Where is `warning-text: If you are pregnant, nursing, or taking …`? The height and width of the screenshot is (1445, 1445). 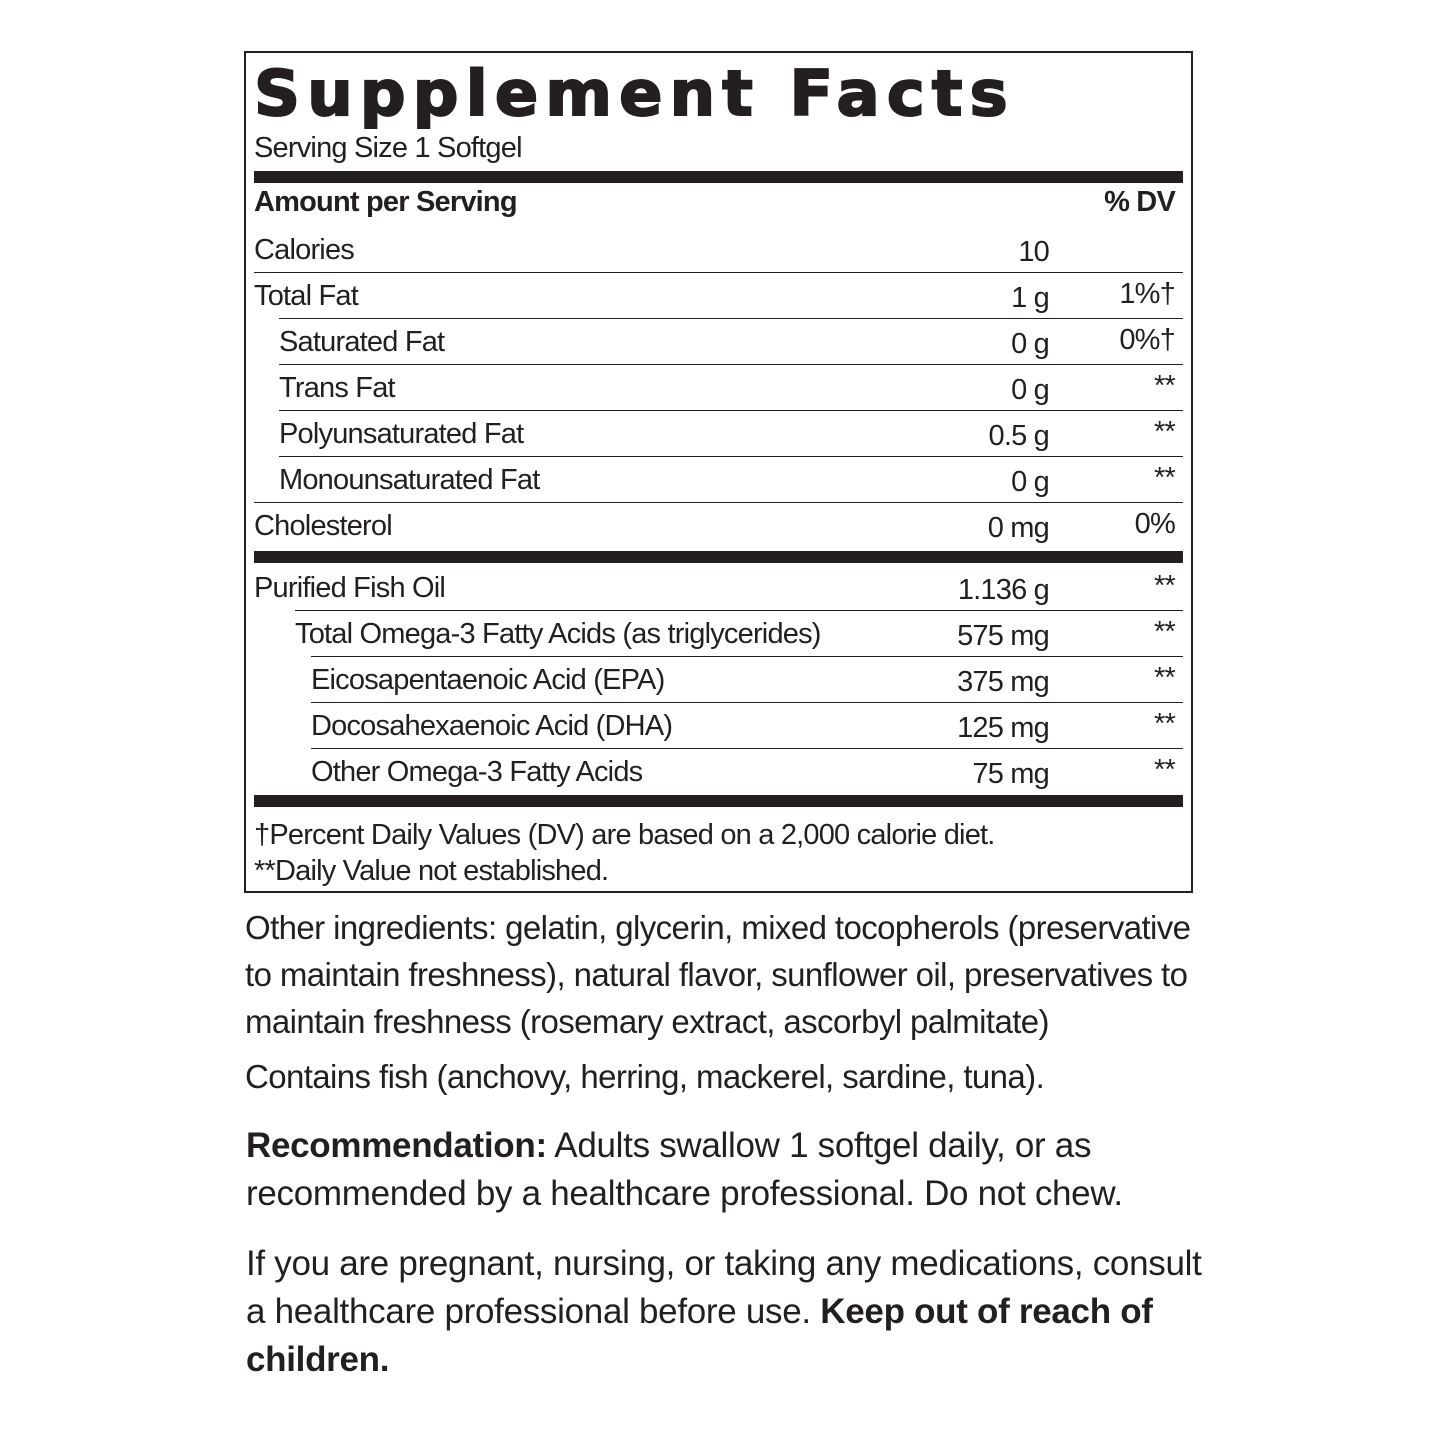 warning-text: If you are pregnant, nursing, or taking … is located at coordinates (724, 1287).